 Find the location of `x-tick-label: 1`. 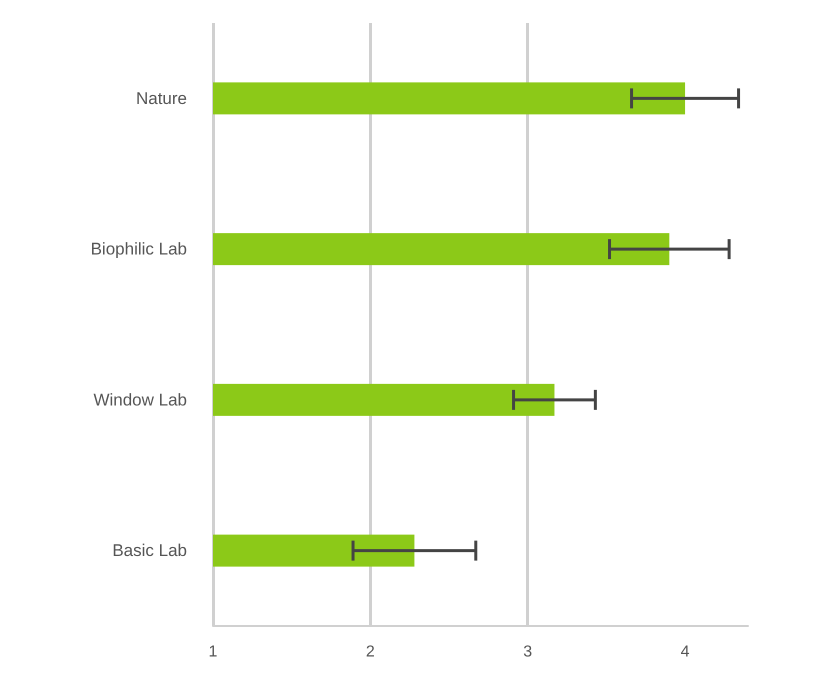

x-tick-label: 1 is located at coordinates (213, 652).